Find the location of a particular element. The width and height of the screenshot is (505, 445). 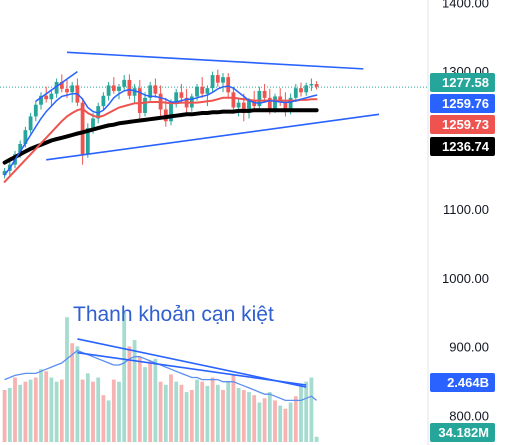

annotation-text: Thanh khoản cạn kiệt is located at coordinates (173, 314).